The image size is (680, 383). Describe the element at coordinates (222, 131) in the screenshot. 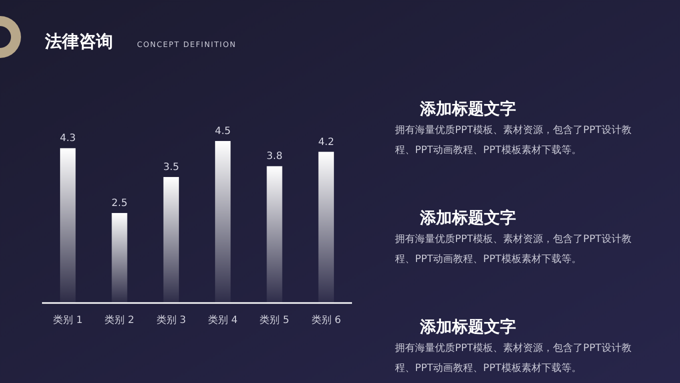

I see `data-label: 4.5` at that location.